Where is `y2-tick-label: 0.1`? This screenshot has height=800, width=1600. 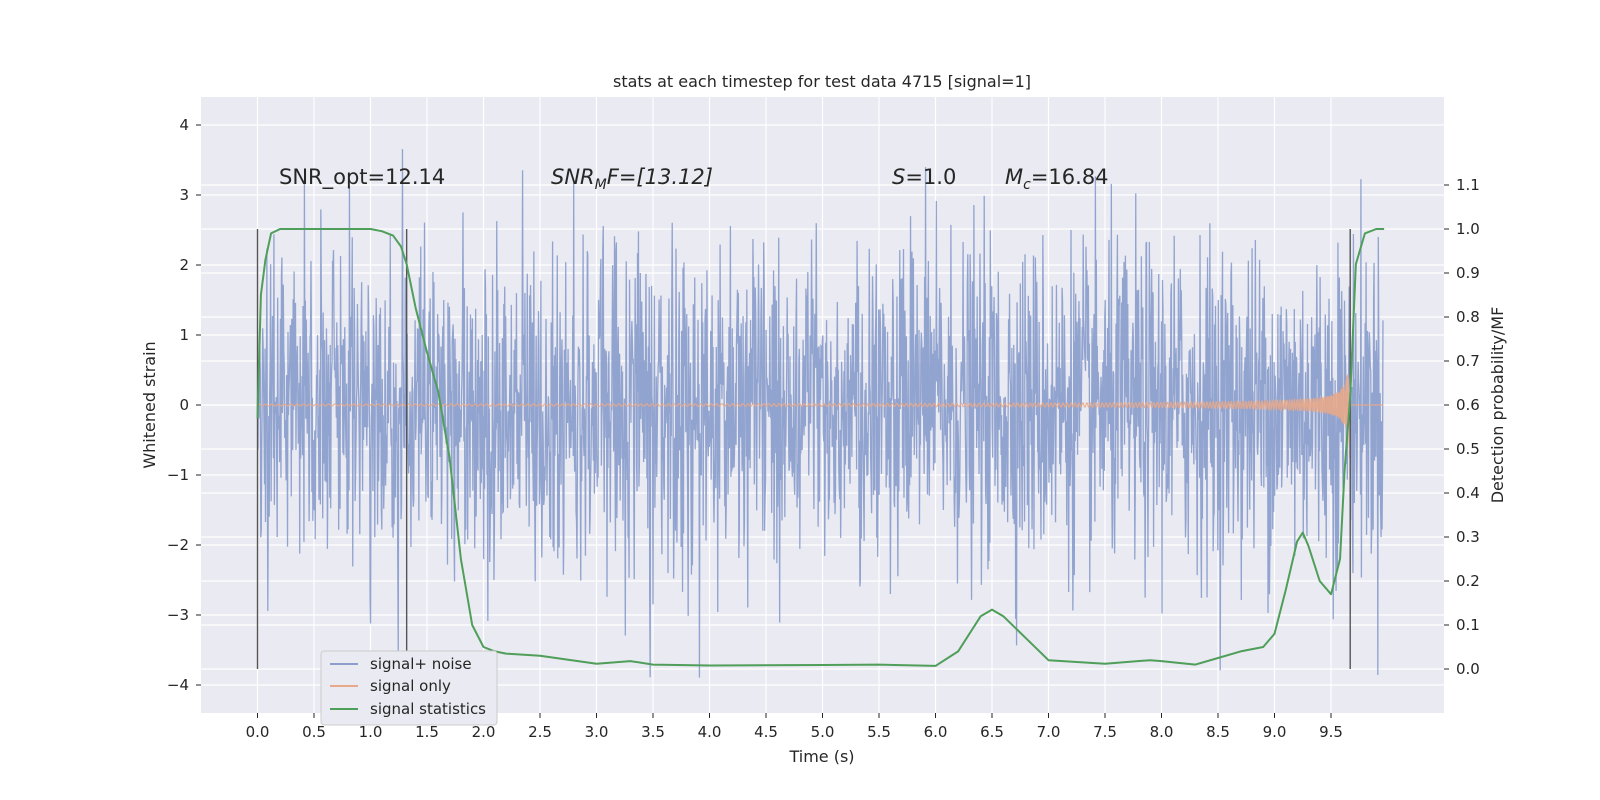
y2-tick-label: 0.1 is located at coordinates (1468, 625).